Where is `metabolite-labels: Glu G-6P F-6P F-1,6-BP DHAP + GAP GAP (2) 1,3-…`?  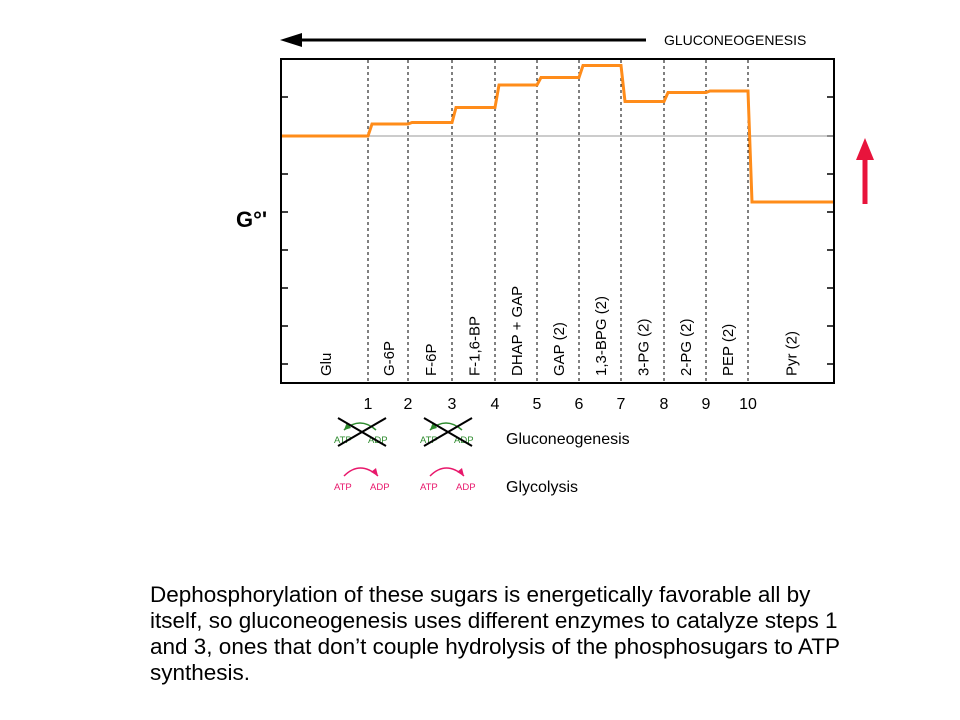 metabolite-labels: Glu G-6P F-6P F-1,6-BP DHAP + GAP GAP (2) 1,3-… is located at coordinates (559, 331).